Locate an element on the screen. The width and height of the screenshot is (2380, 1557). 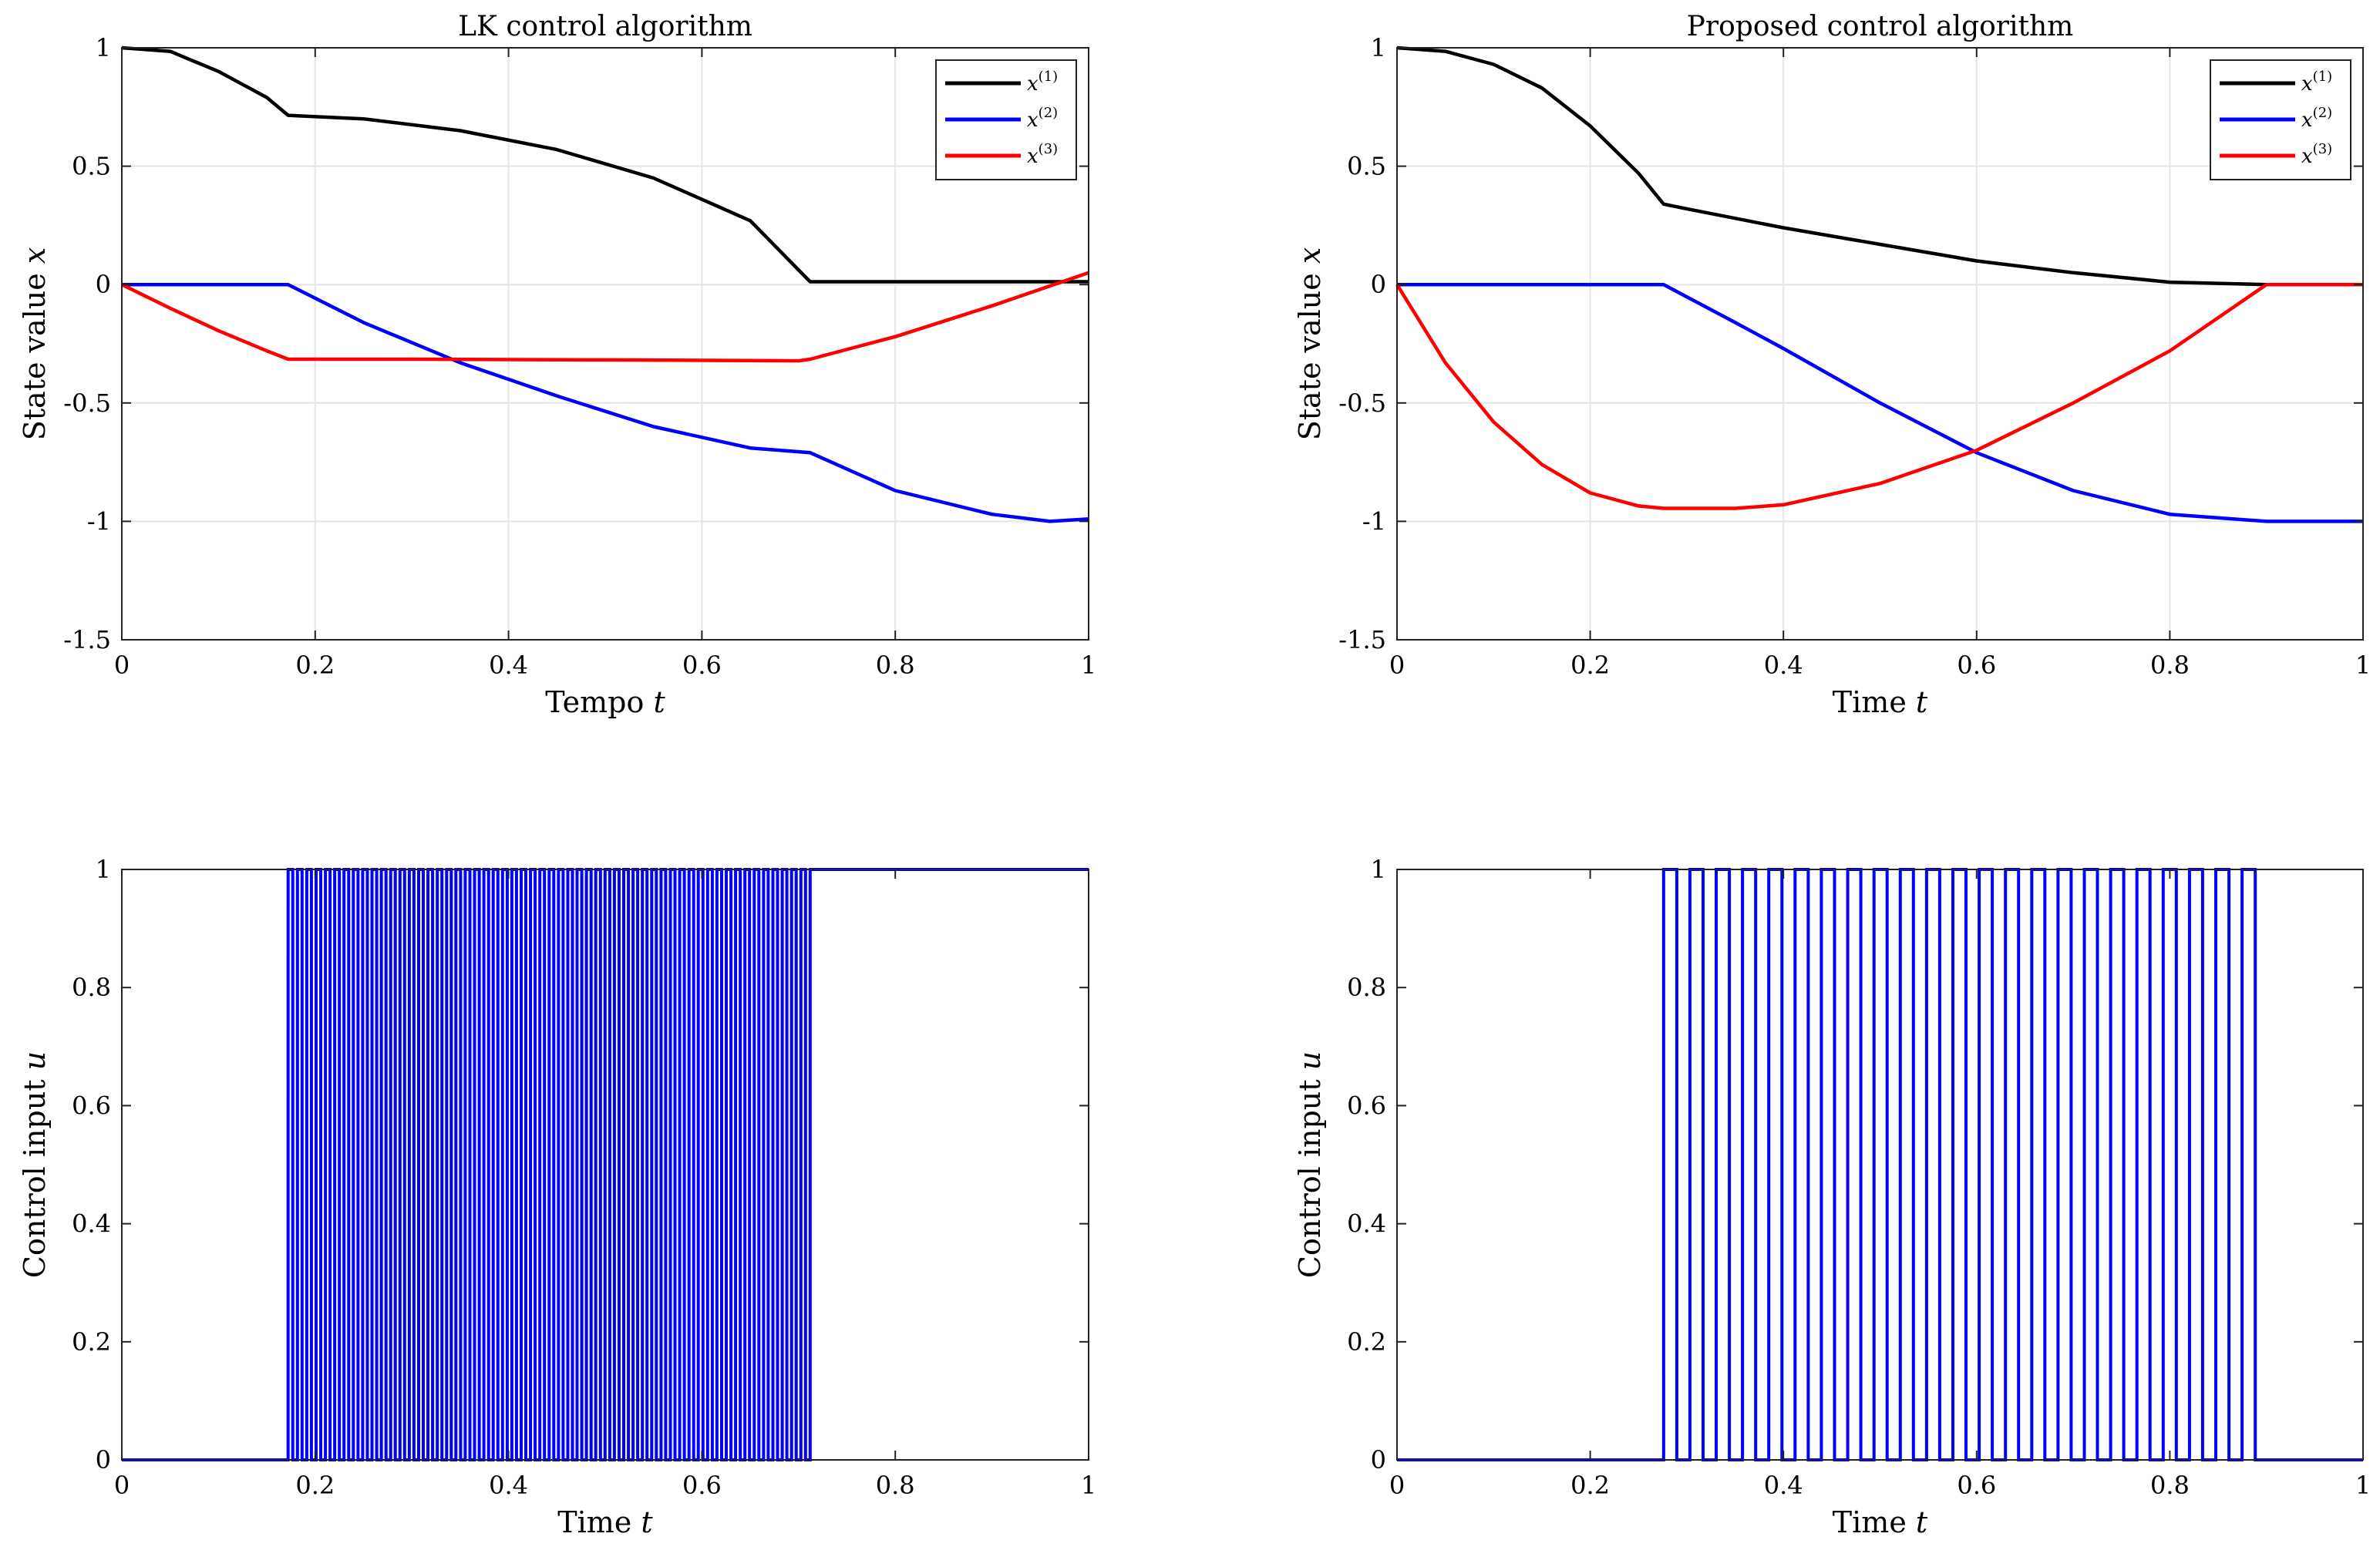
chart-title: LK control algorithm is located at coordinates (605, 26).